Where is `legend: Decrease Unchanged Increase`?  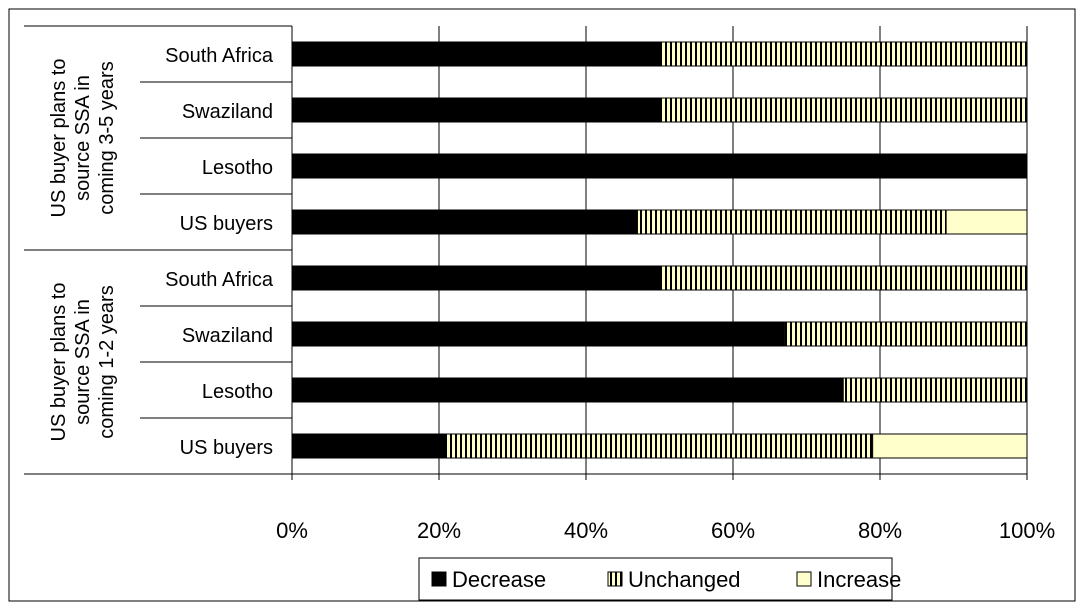 legend: Decrease Unchanged Increase is located at coordinates (659, 579).